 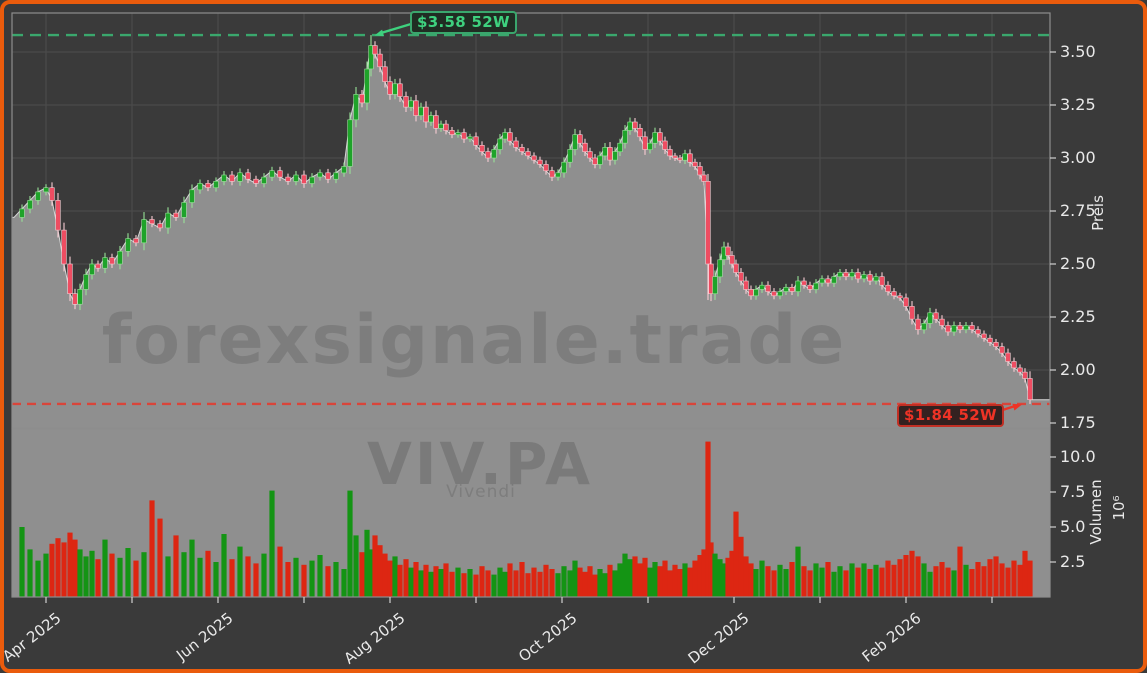 I want to click on svg-text: 2.50, so click(x=1078, y=263).